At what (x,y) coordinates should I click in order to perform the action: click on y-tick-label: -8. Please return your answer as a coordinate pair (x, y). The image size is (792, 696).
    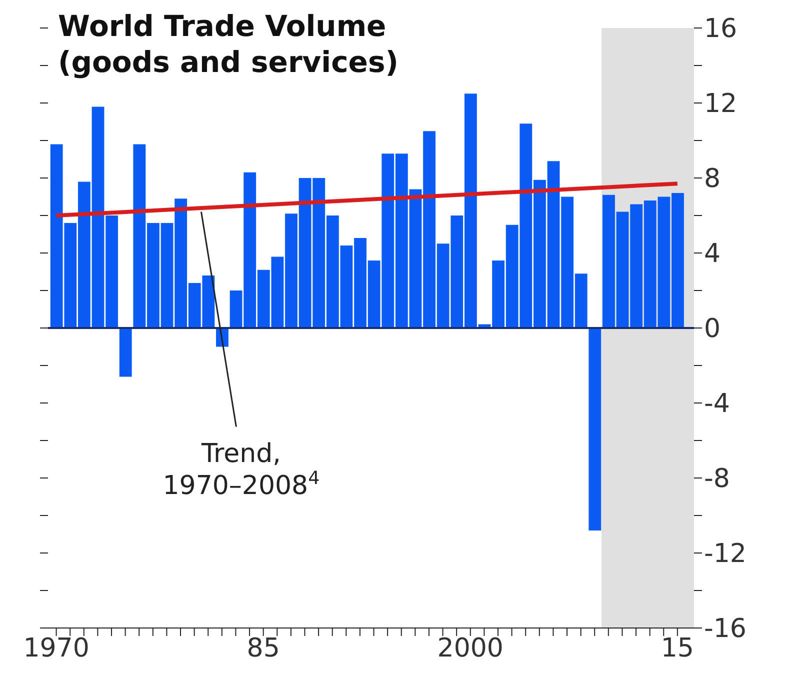
    Looking at the image, I should click on (717, 479).